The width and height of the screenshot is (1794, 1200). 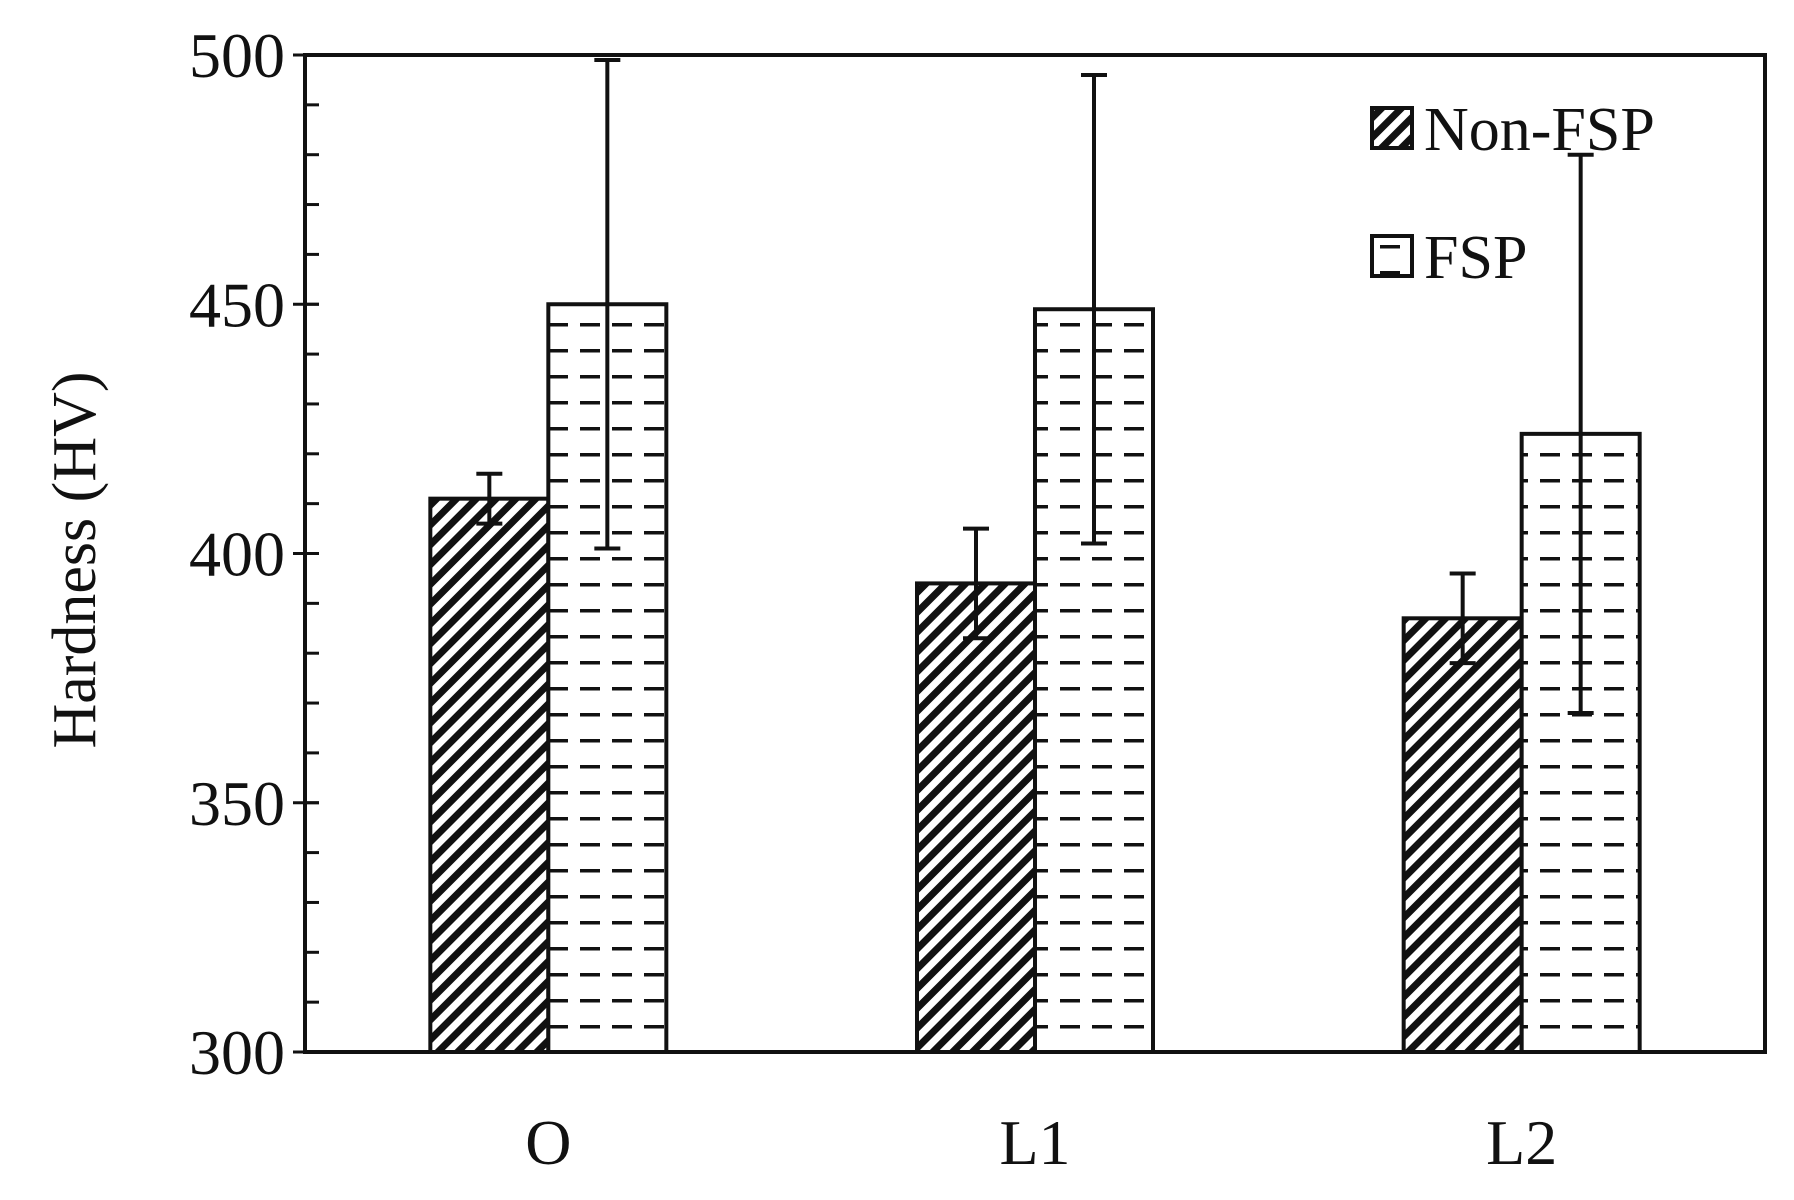 What do you see at coordinates (1475, 258) in the screenshot?
I see `legend-label: FSP` at bounding box center [1475, 258].